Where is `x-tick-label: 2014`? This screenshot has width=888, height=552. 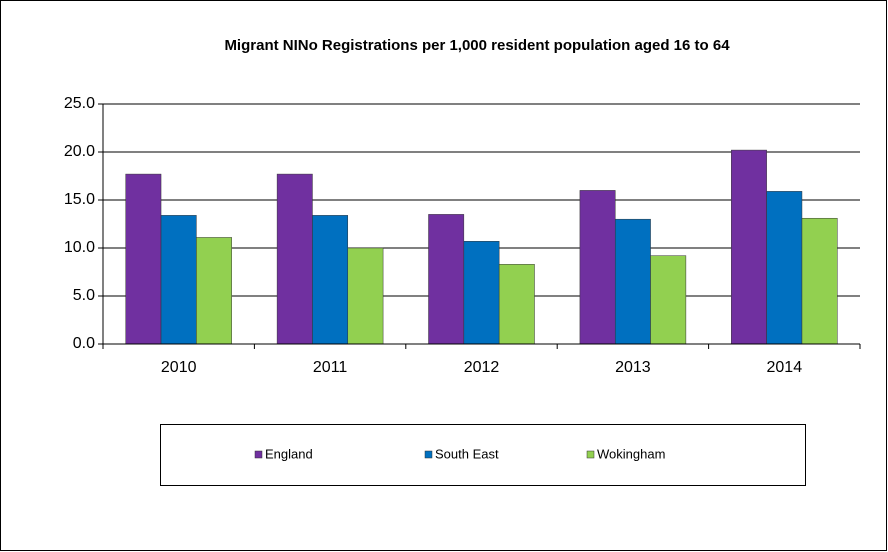 x-tick-label: 2014 is located at coordinates (785, 367).